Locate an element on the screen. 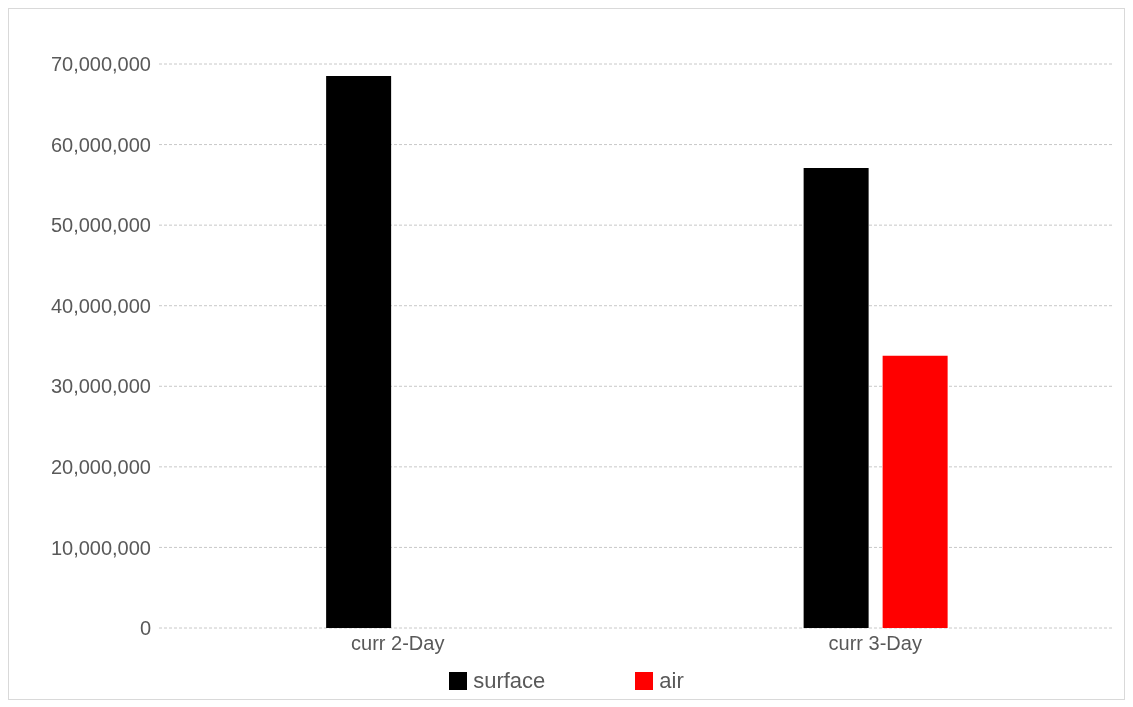 This screenshot has height=707, width=1133. x-tick-label: curr 3-Day is located at coordinates (875, 643).